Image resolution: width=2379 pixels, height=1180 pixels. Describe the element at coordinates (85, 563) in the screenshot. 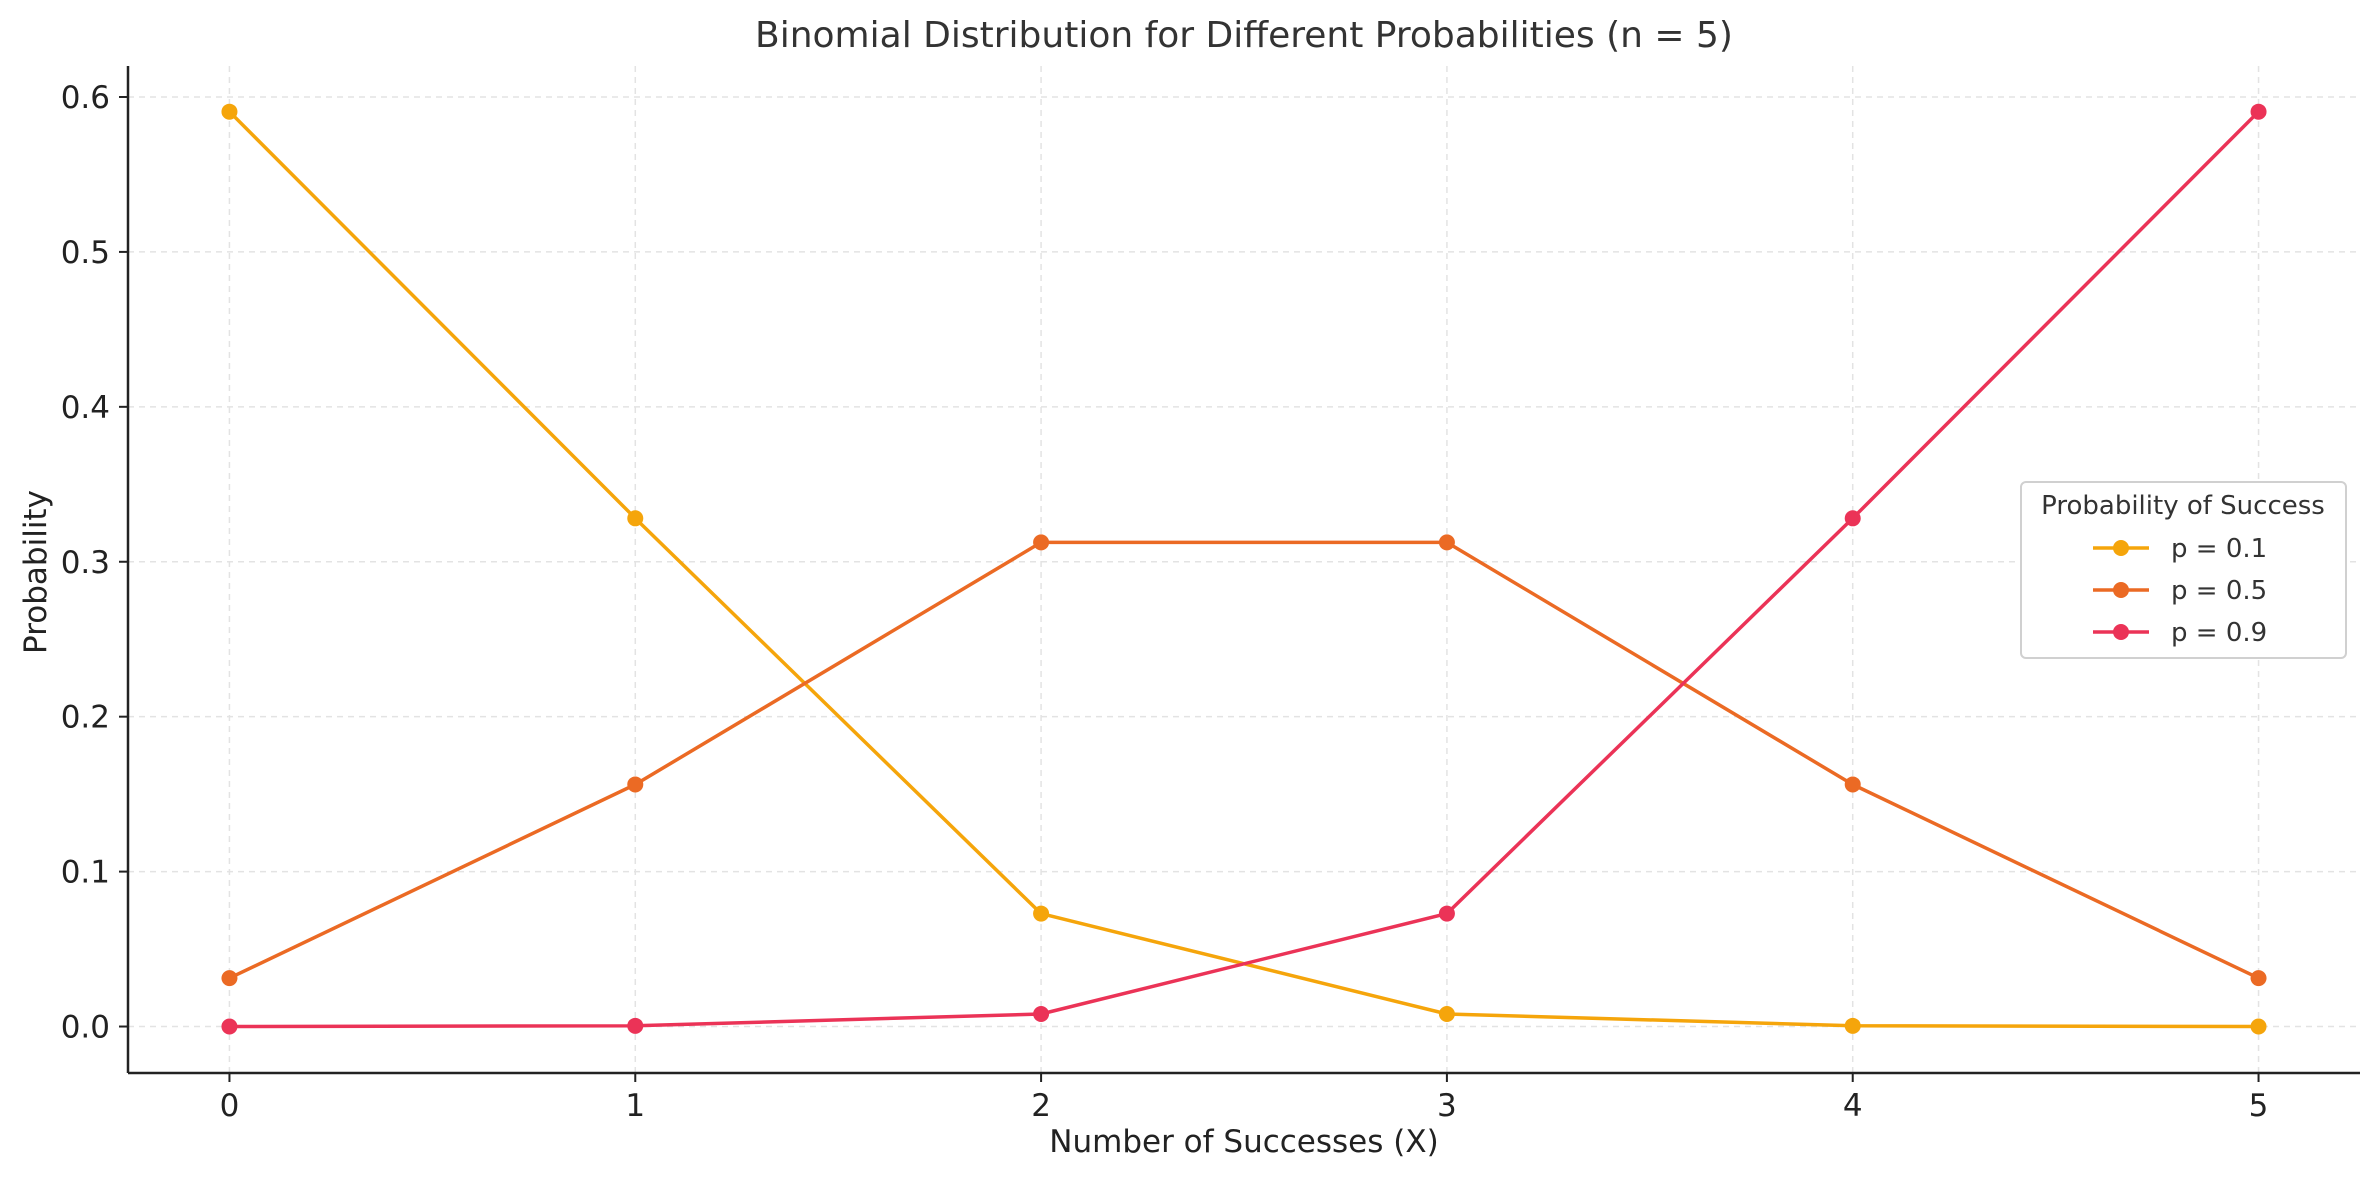

I see `y-tick-label: 0.3` at that location.